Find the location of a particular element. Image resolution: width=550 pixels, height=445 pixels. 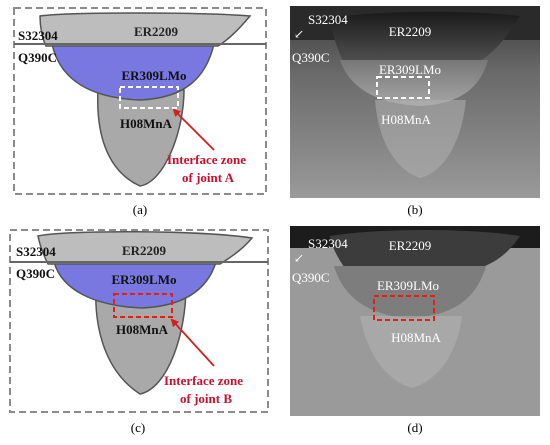

annotation-line-2: of joint B is located at coordinates (206, 398).